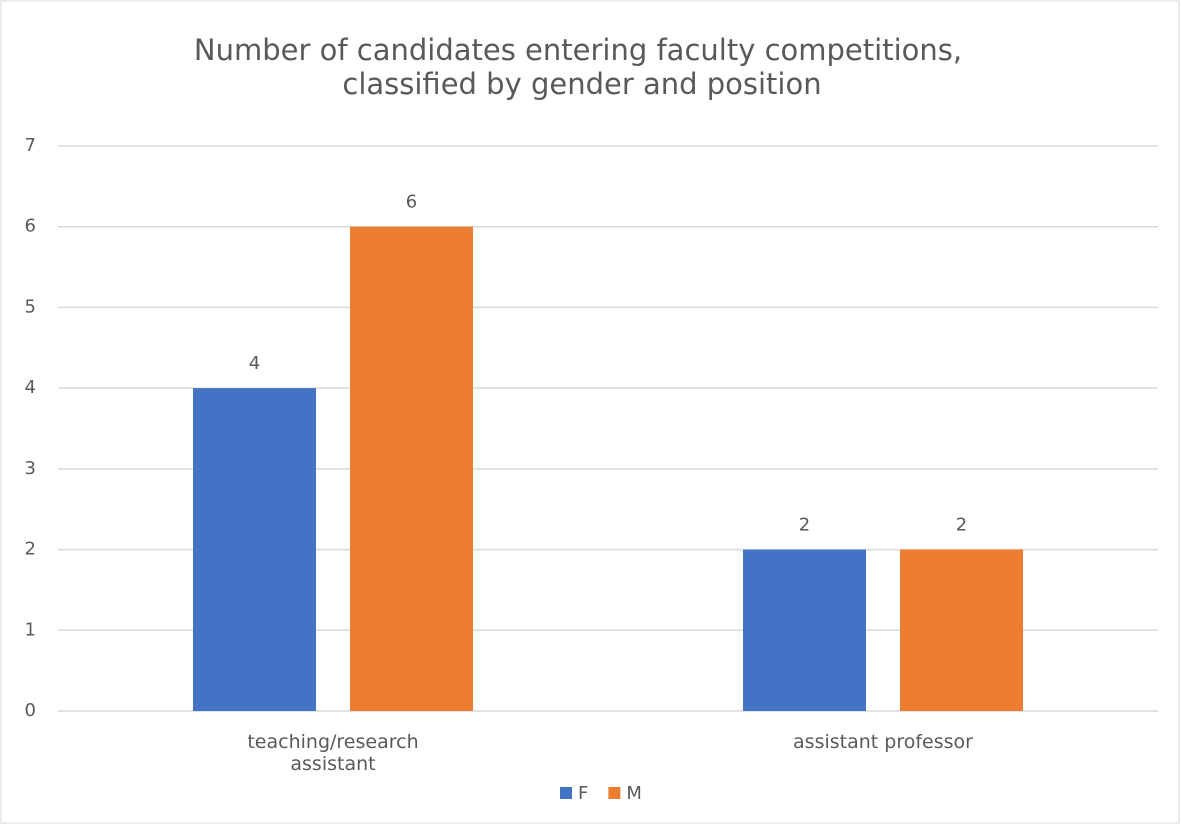 Image resolution: width=1181 pixels, height=825 pixels. What do you see at coordinates (581, 84) in the screenshot?
I see `chart-title: classified by gender and position` at bounding box center [581, 84].